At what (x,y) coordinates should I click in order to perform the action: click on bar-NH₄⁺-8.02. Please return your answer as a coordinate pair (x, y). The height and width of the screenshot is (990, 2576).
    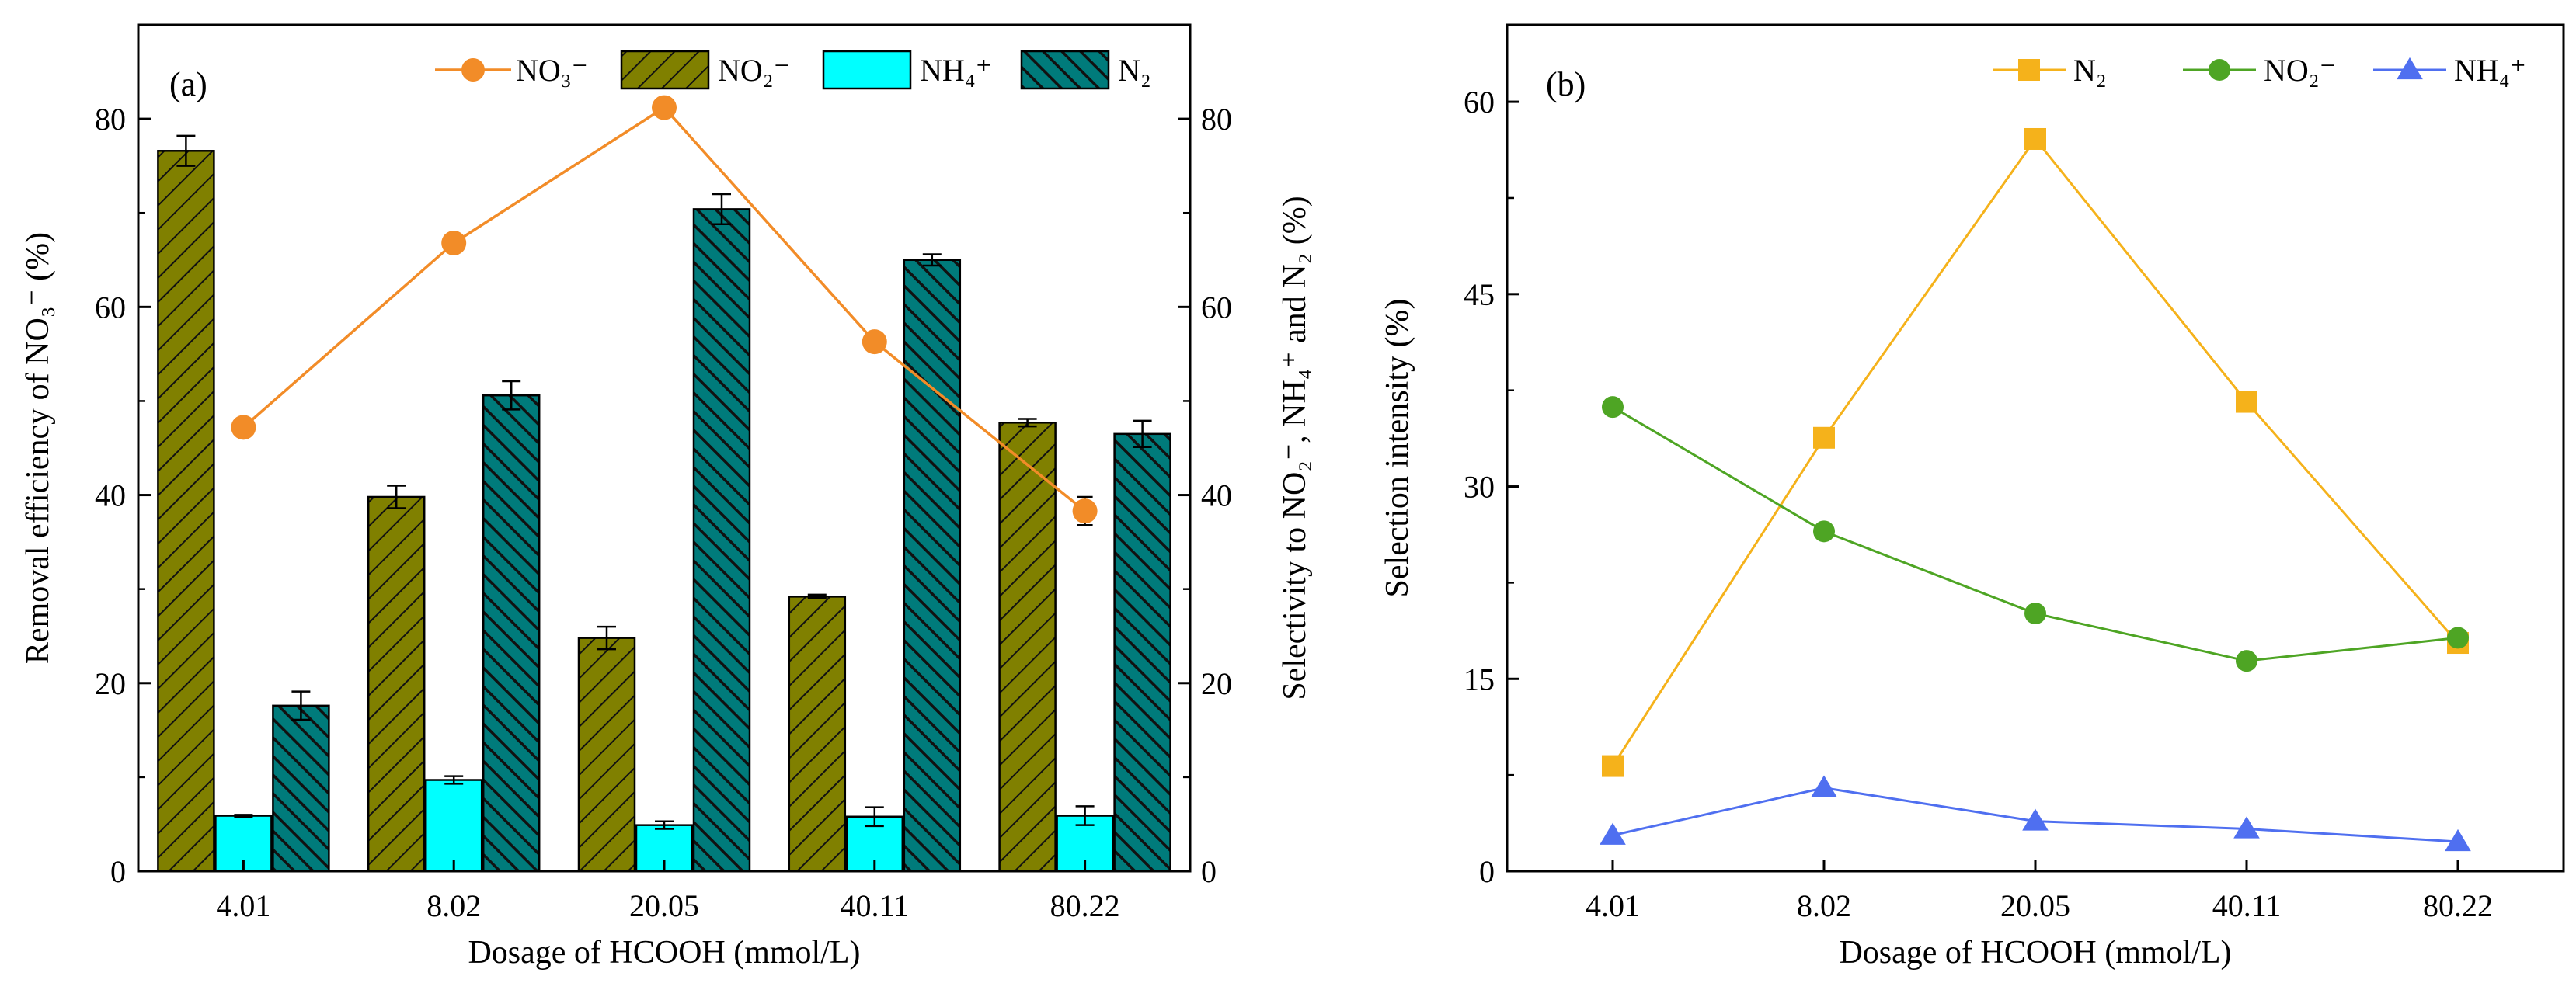
    Looking at the image, I should click on (454, 826).